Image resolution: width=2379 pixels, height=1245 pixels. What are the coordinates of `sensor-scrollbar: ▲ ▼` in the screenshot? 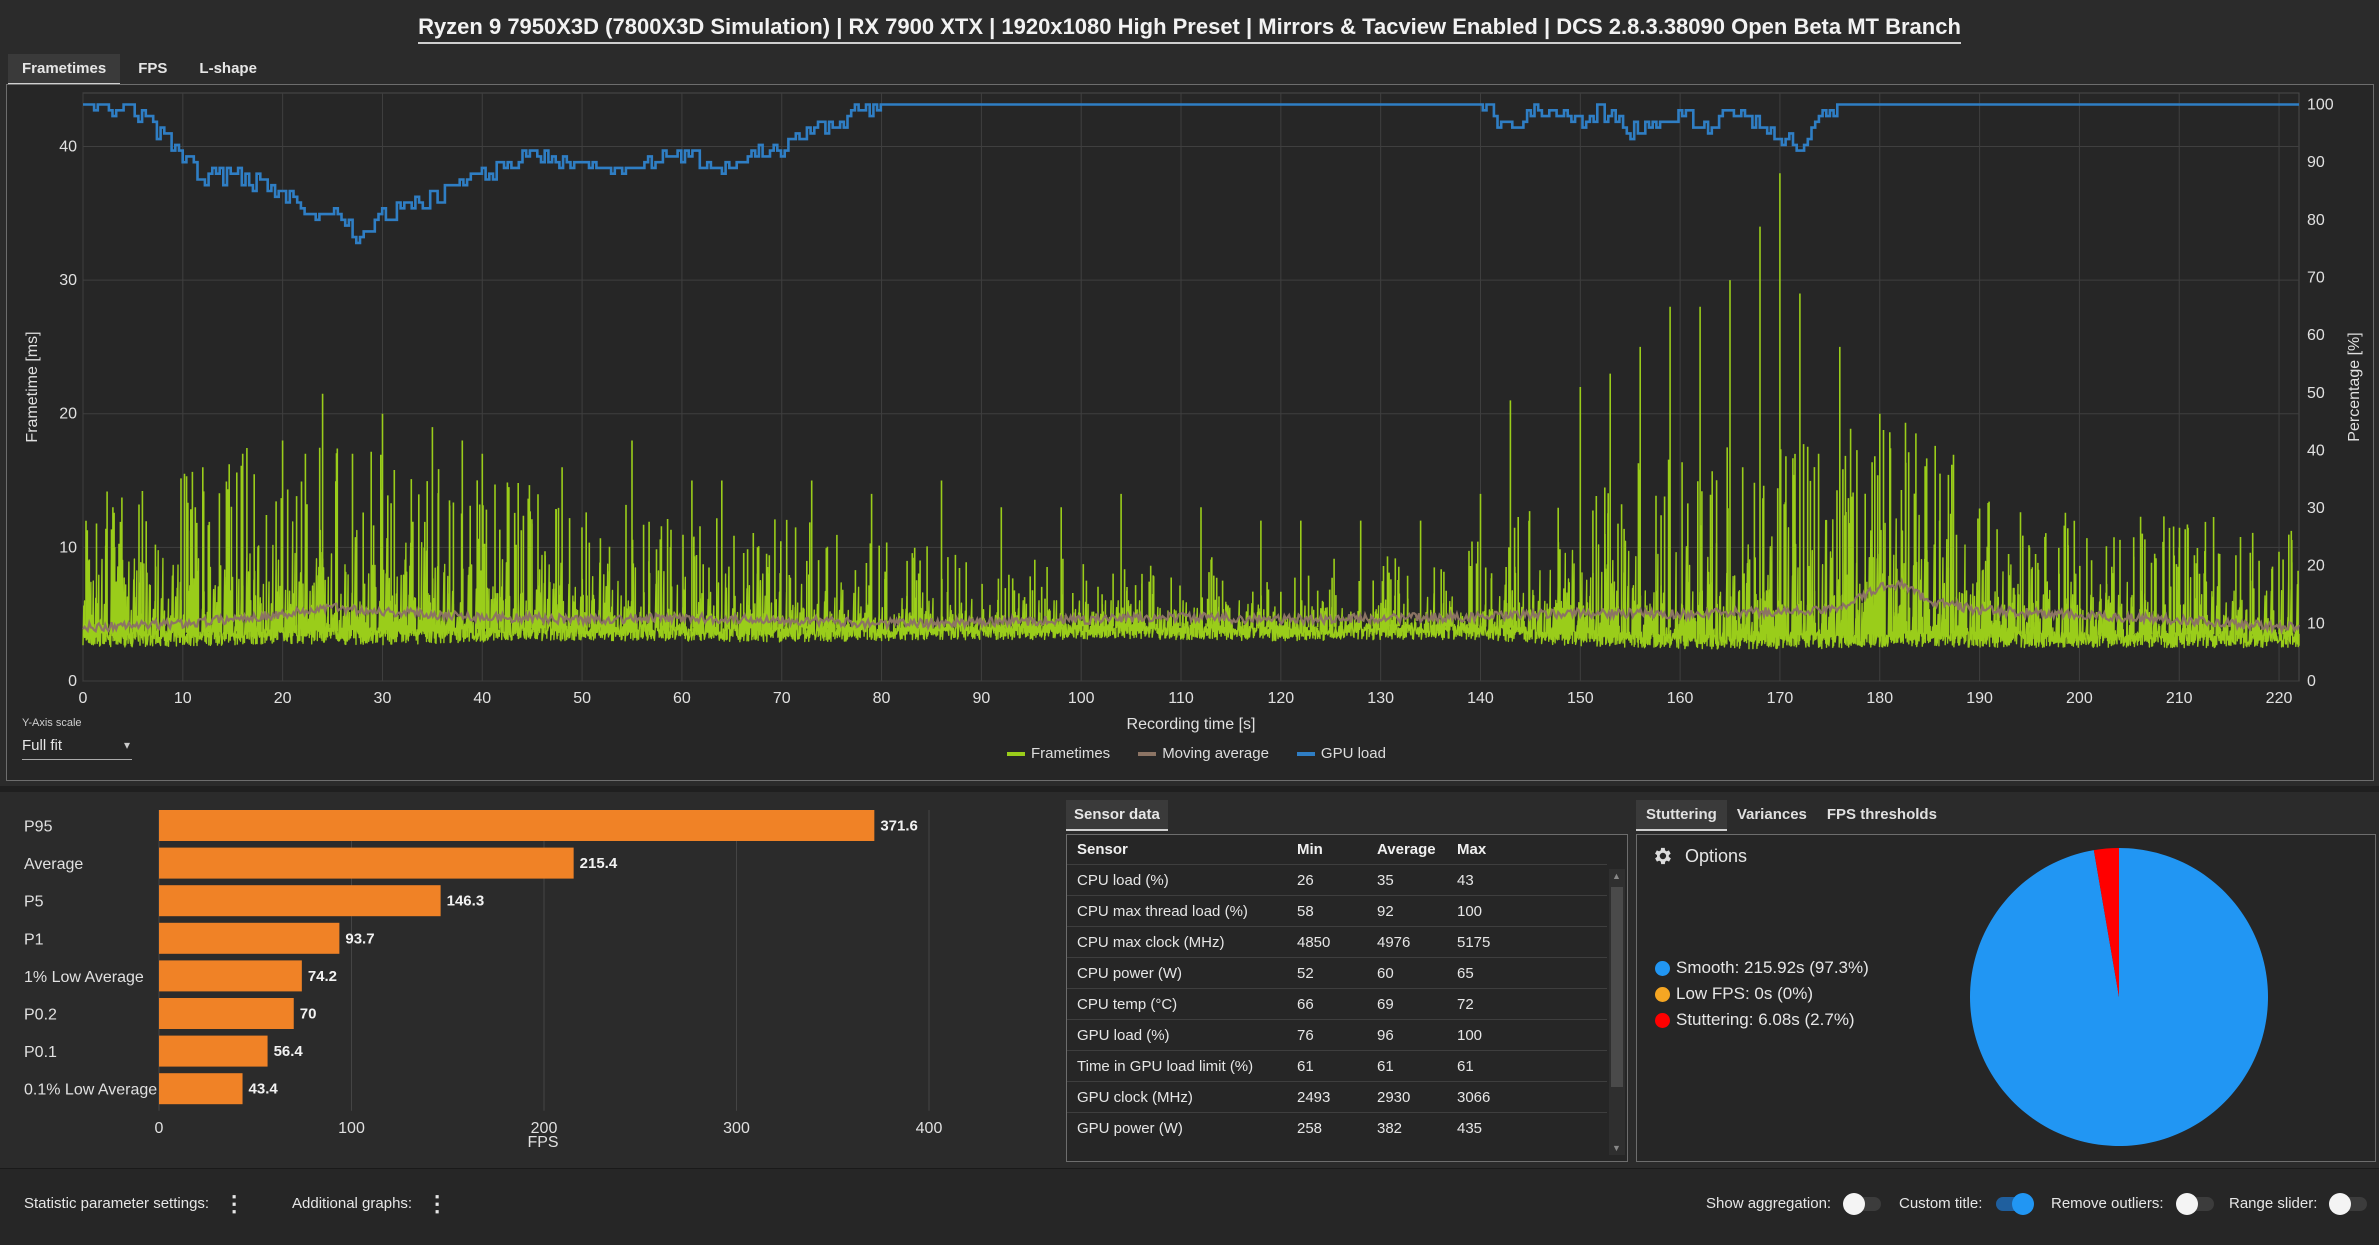 It's located at (1617, 1012).